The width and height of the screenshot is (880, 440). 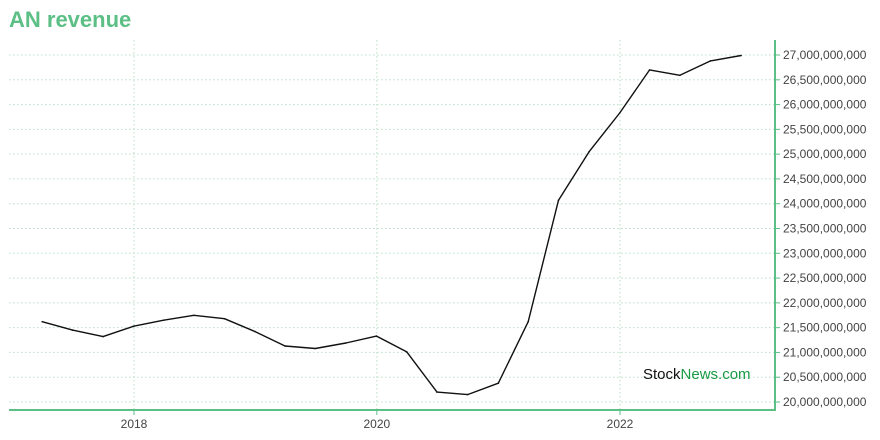 What do you see at coordinates (825, 204) in the screenshot?
I see `y-tick-label: 24,000,000,000` at bounding box center [825, 204].